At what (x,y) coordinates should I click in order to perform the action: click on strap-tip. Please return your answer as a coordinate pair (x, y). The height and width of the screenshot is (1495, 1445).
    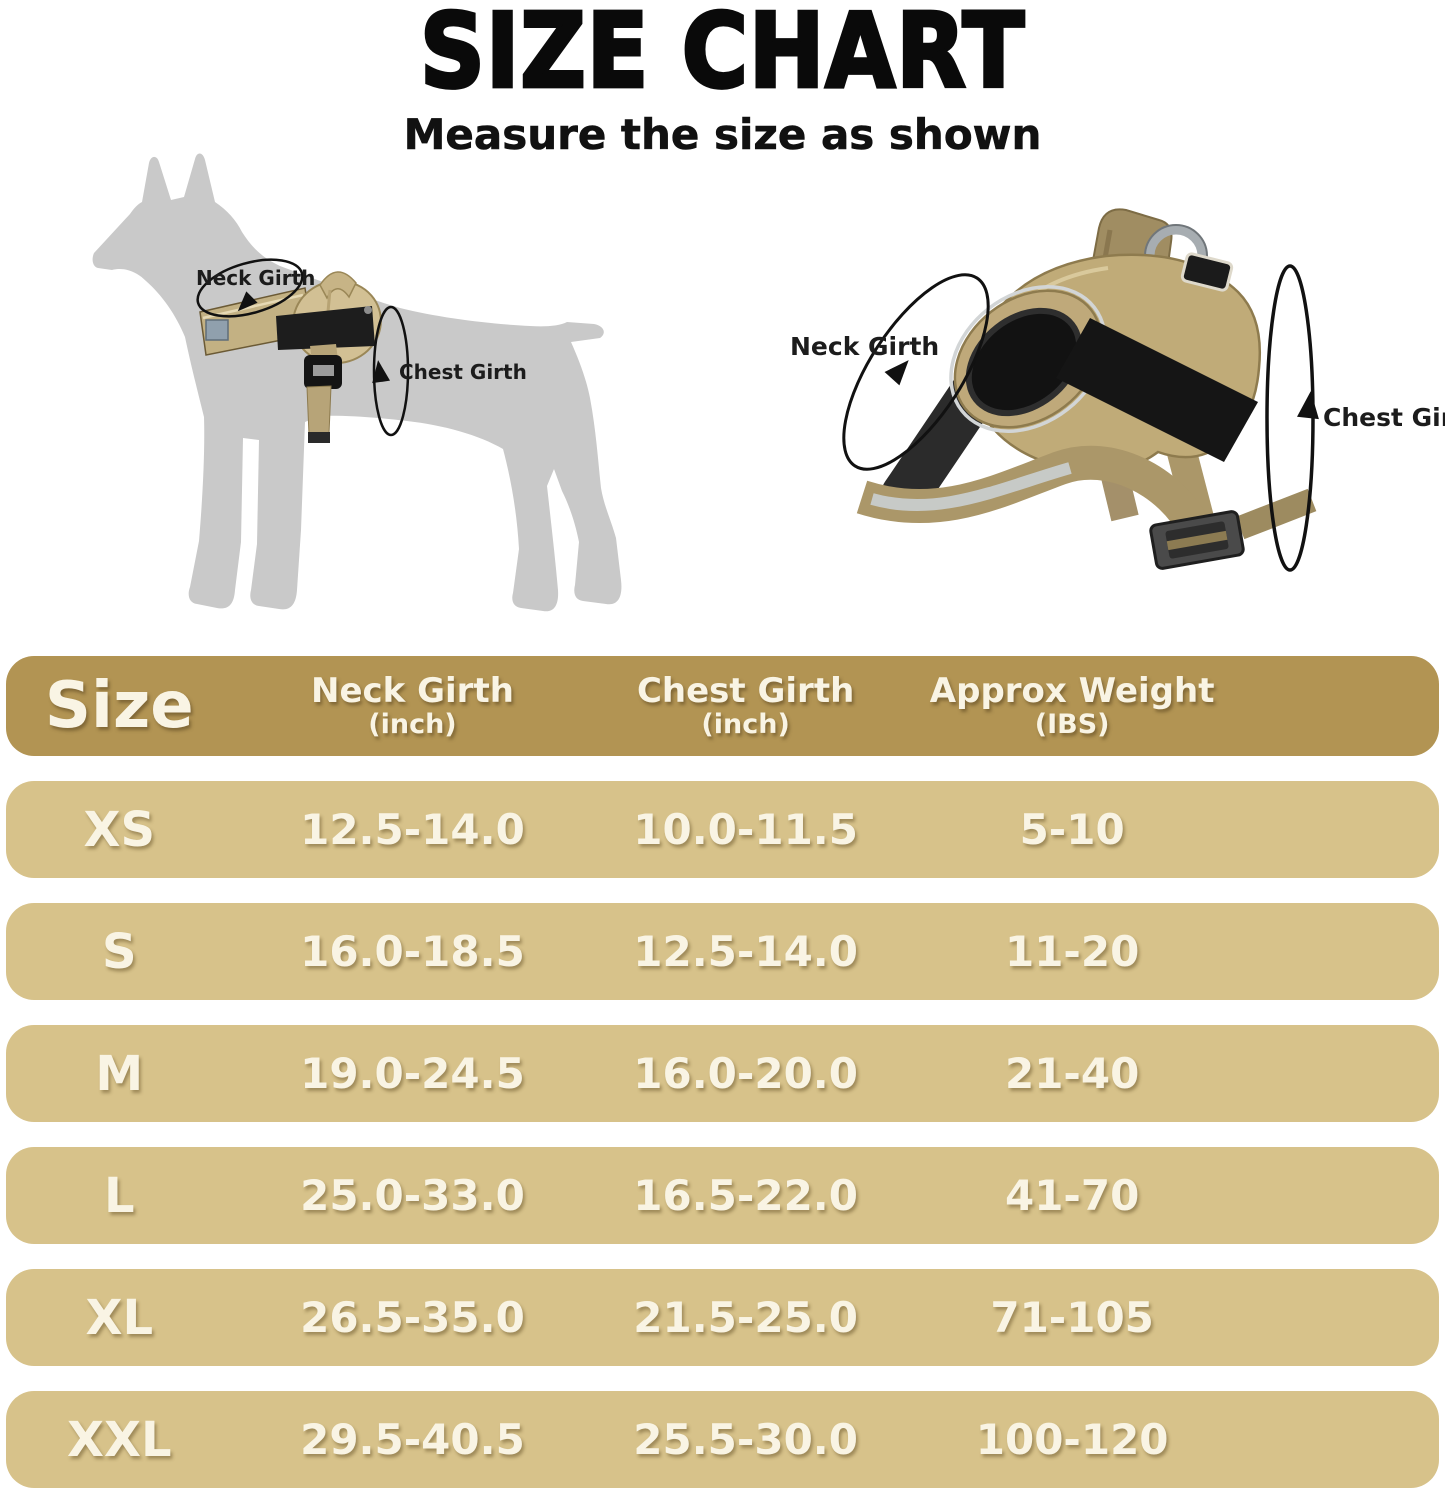
    Looking at the image, I should click on (319, 437).